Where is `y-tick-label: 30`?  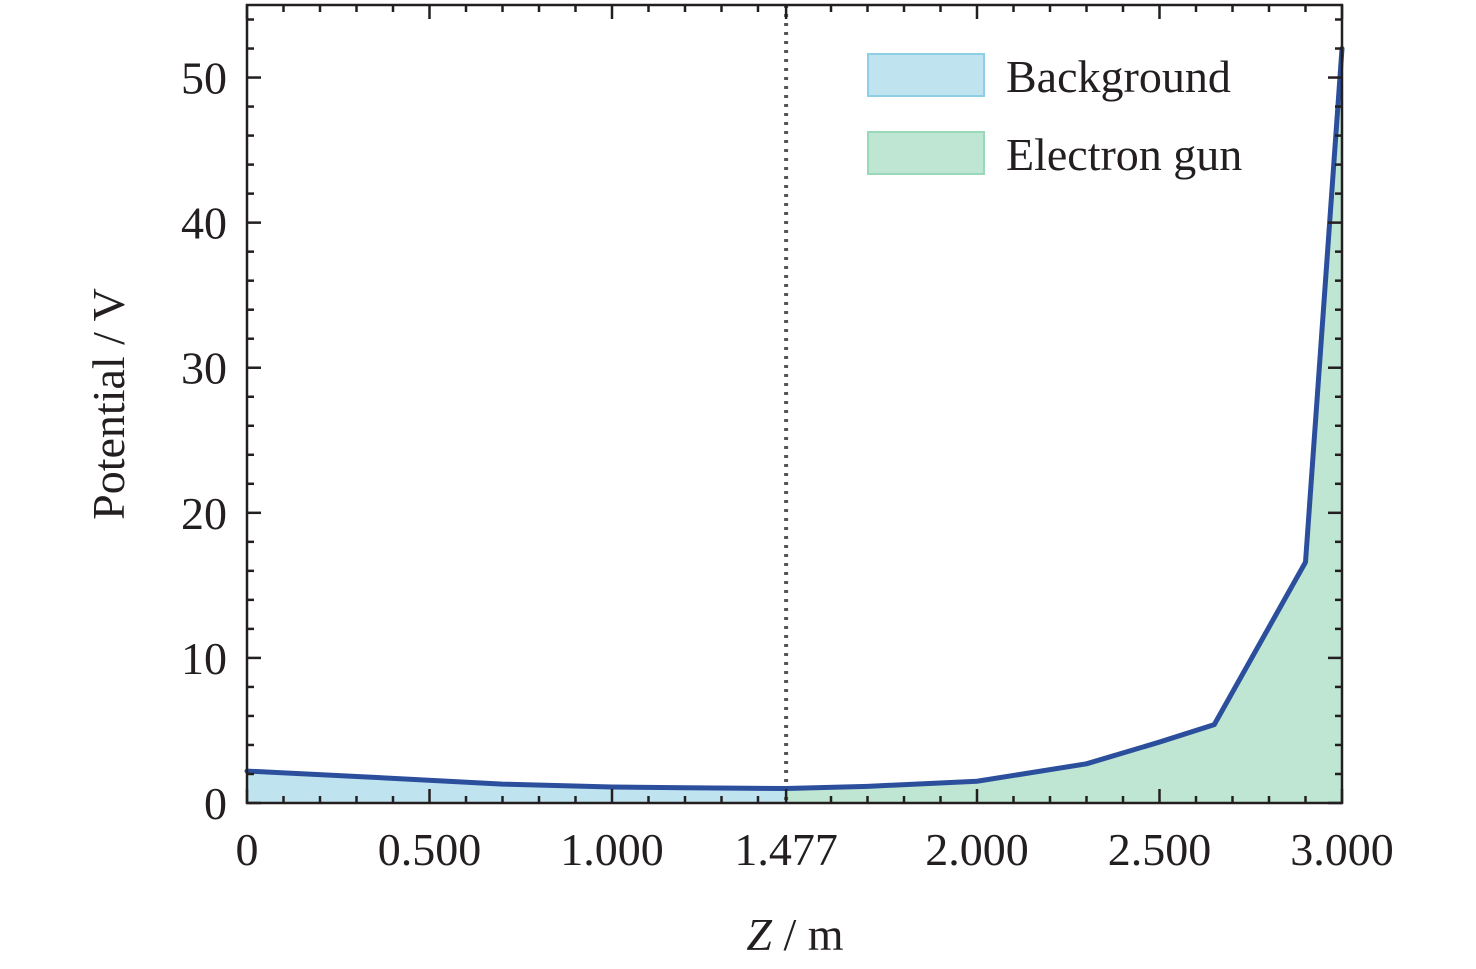 y-tick-label: 30 is located at coordinates (204, 368).